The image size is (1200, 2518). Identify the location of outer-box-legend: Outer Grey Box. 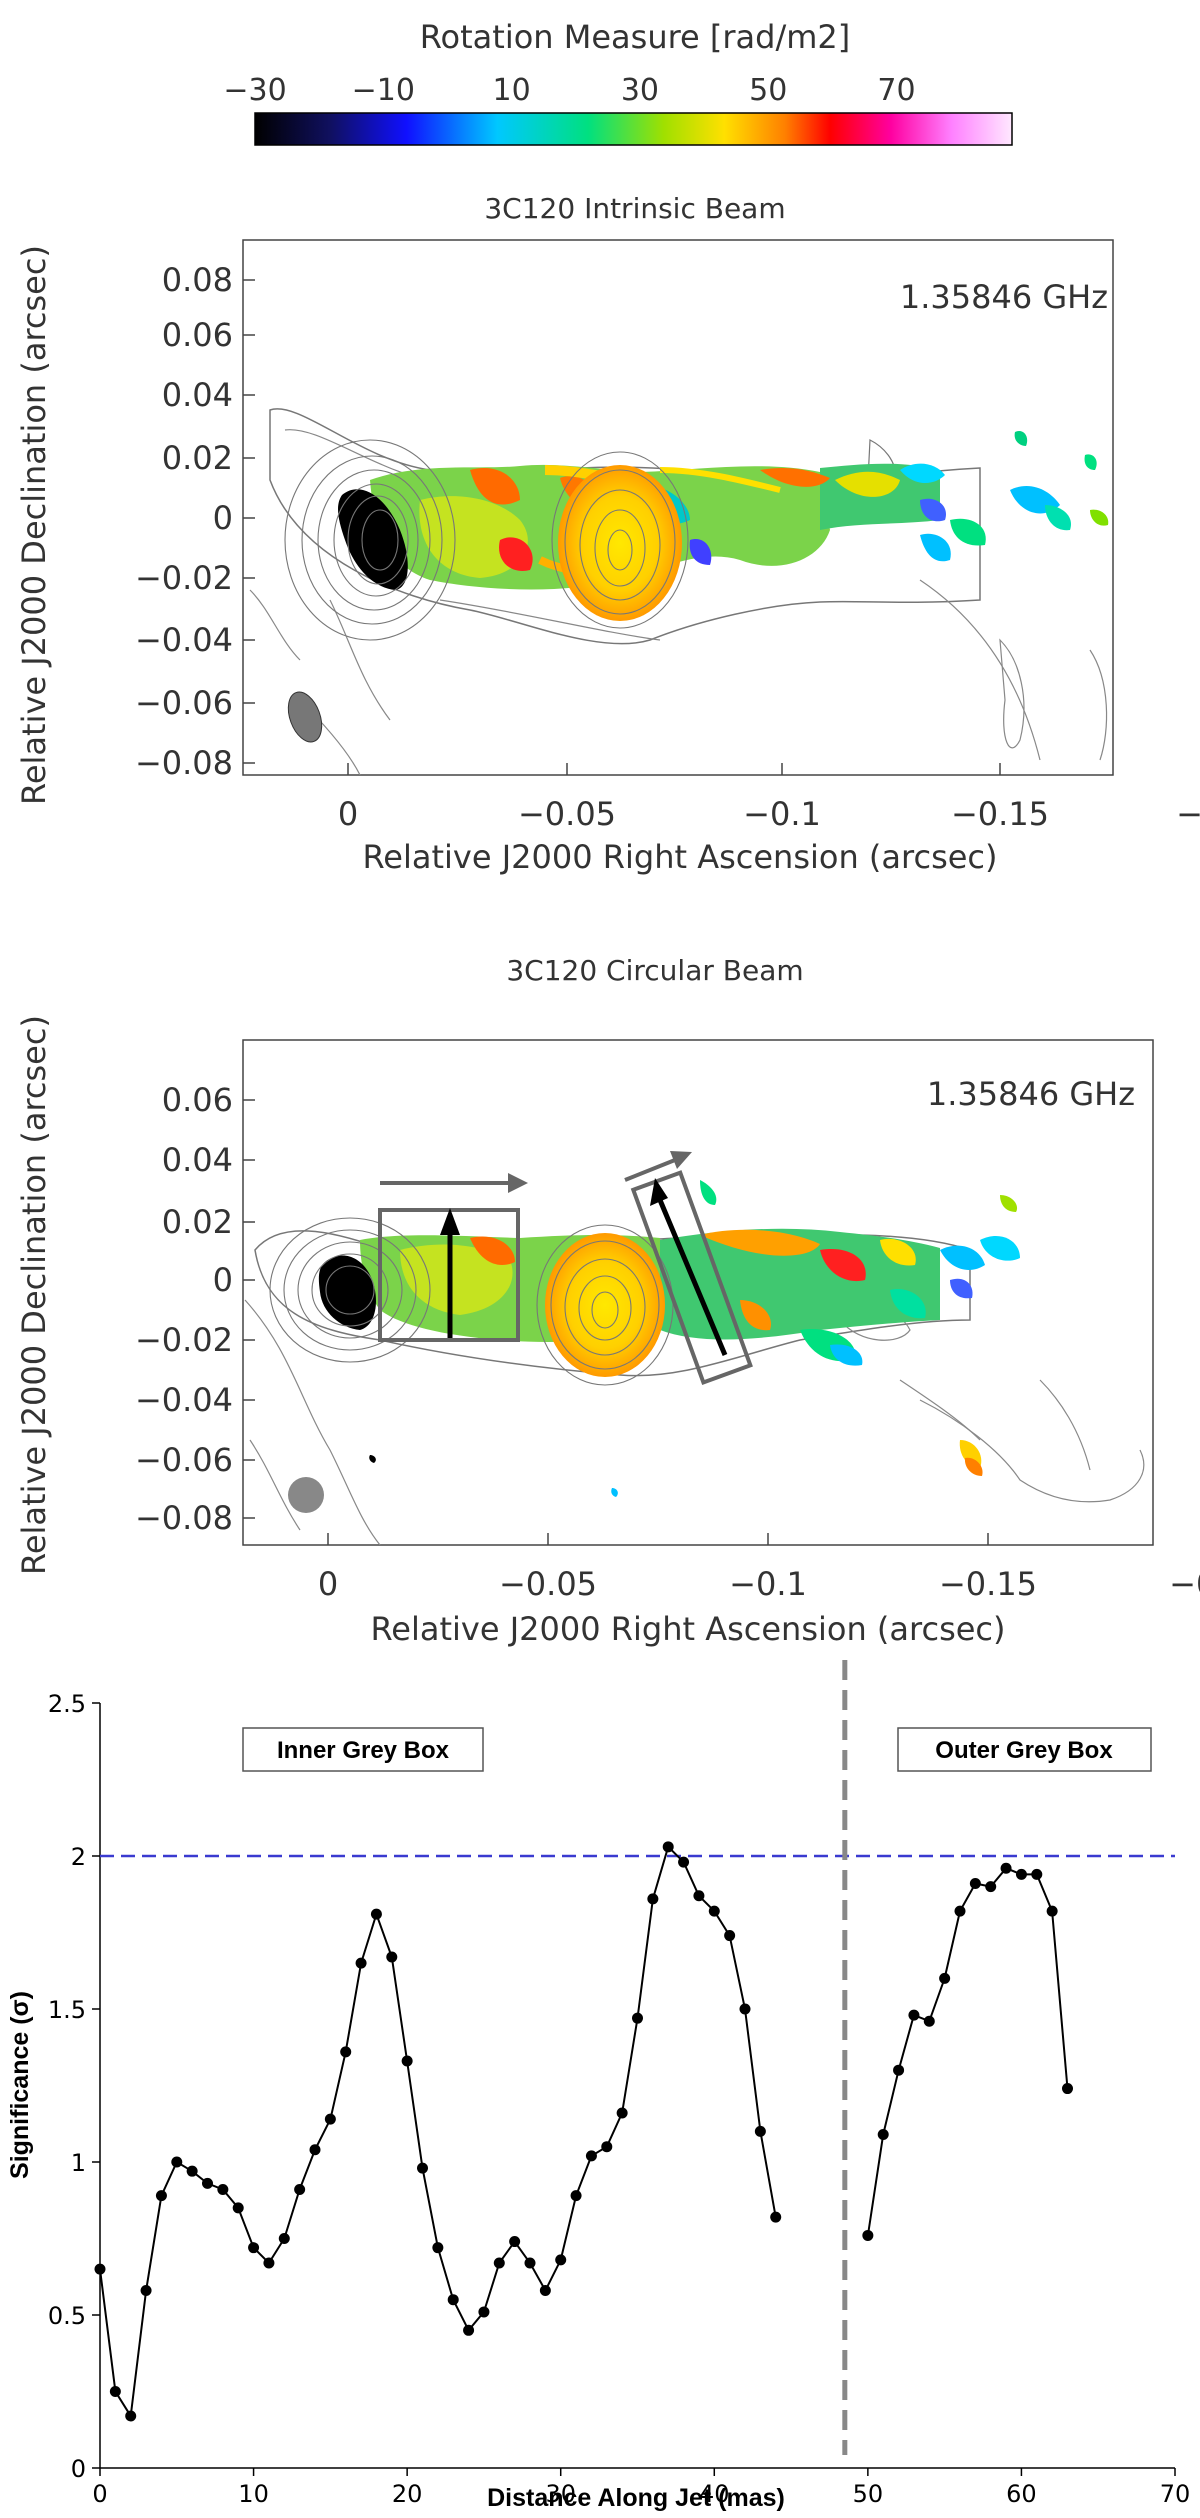
(1024, 1749).